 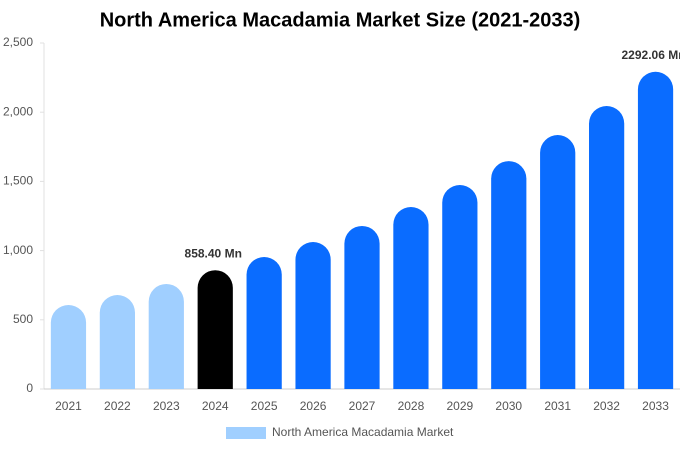 I want to click on y-tick-label: 1,500, so click(x=18, y=181).